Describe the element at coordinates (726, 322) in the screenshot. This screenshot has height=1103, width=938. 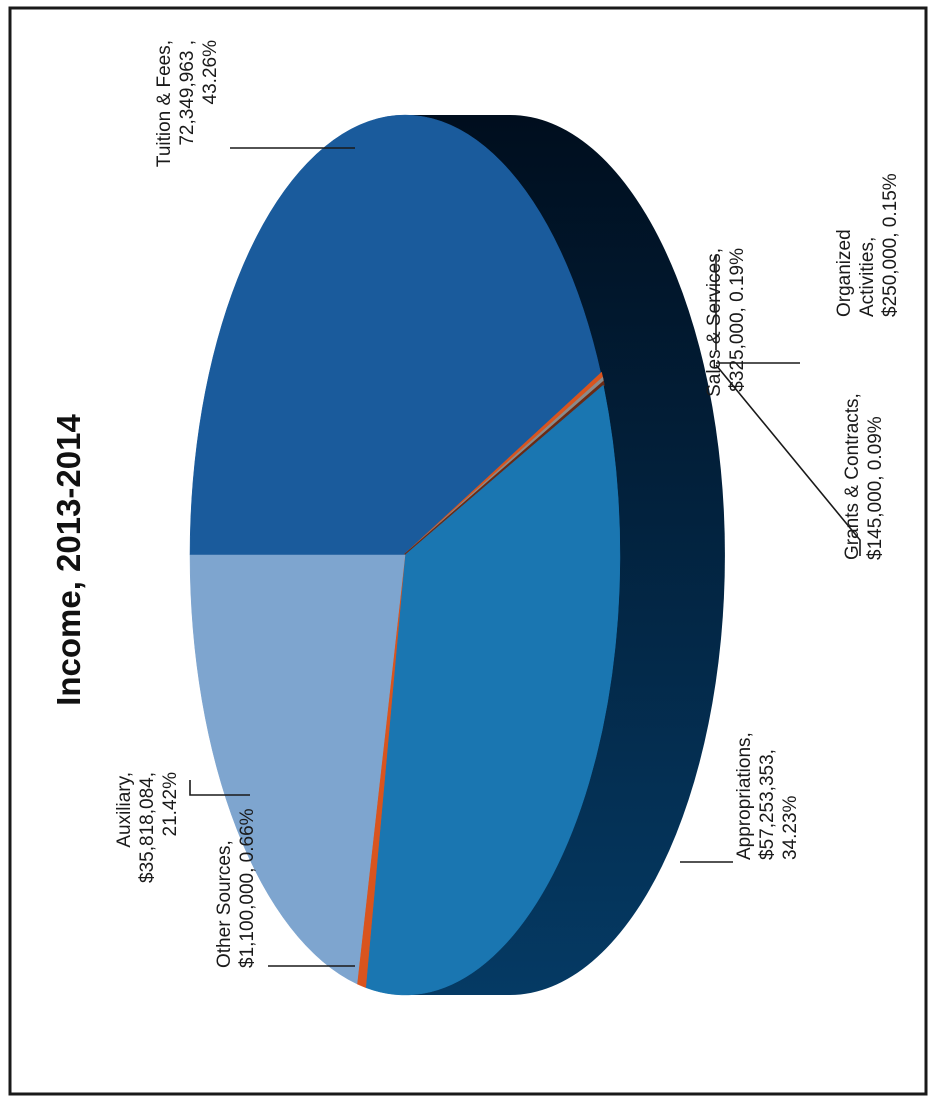
I see `label-sales-services: Sales & Services, $325,000, 0.19%` at that location.